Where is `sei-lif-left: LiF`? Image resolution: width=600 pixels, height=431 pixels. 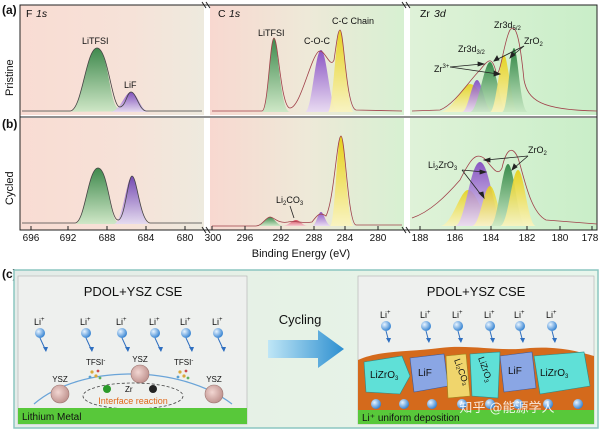 sei-lif-left: LiF is located at coordinates (425, 373).